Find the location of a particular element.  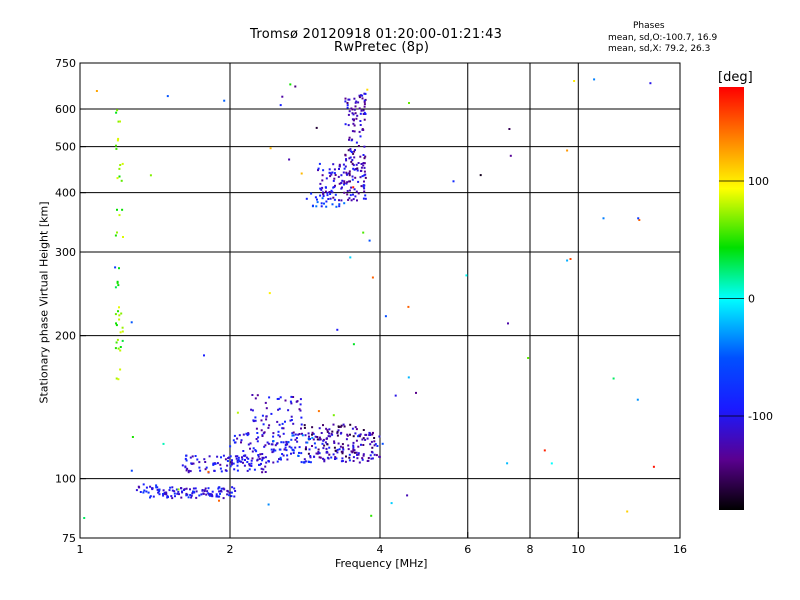

colorbar-tick-label: 100 is located at coordinates (758, 181).